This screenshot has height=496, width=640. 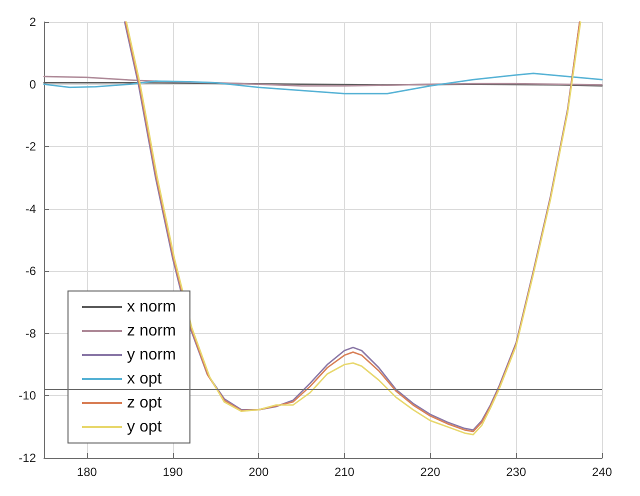 What do you see at coordinates (344, 472) in the screenshot?
I see `x-tick-label: 210` at bounding box center [344, 472].